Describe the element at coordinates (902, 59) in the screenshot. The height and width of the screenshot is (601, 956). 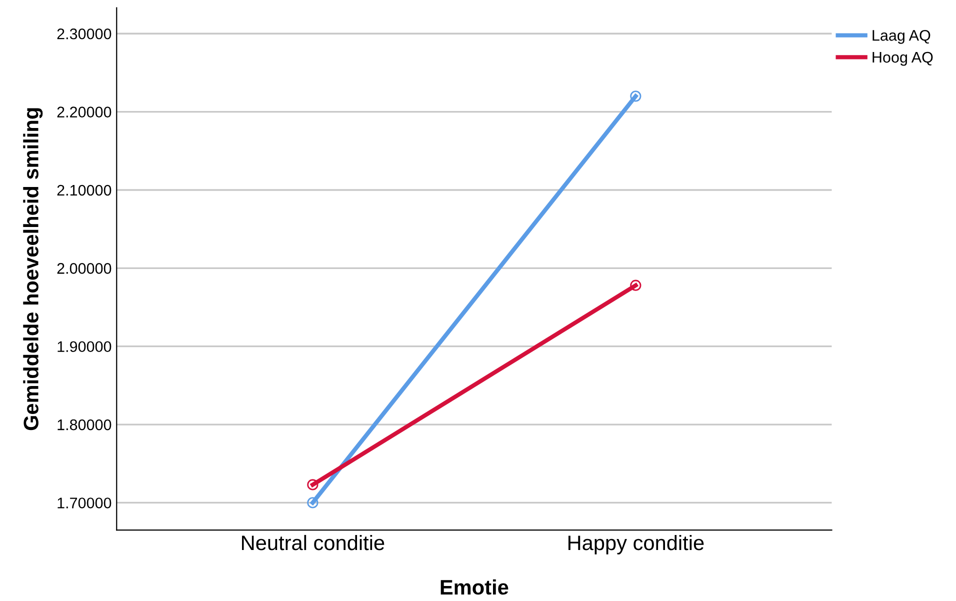
I see `legend-label: Hoog AQ` at that location.